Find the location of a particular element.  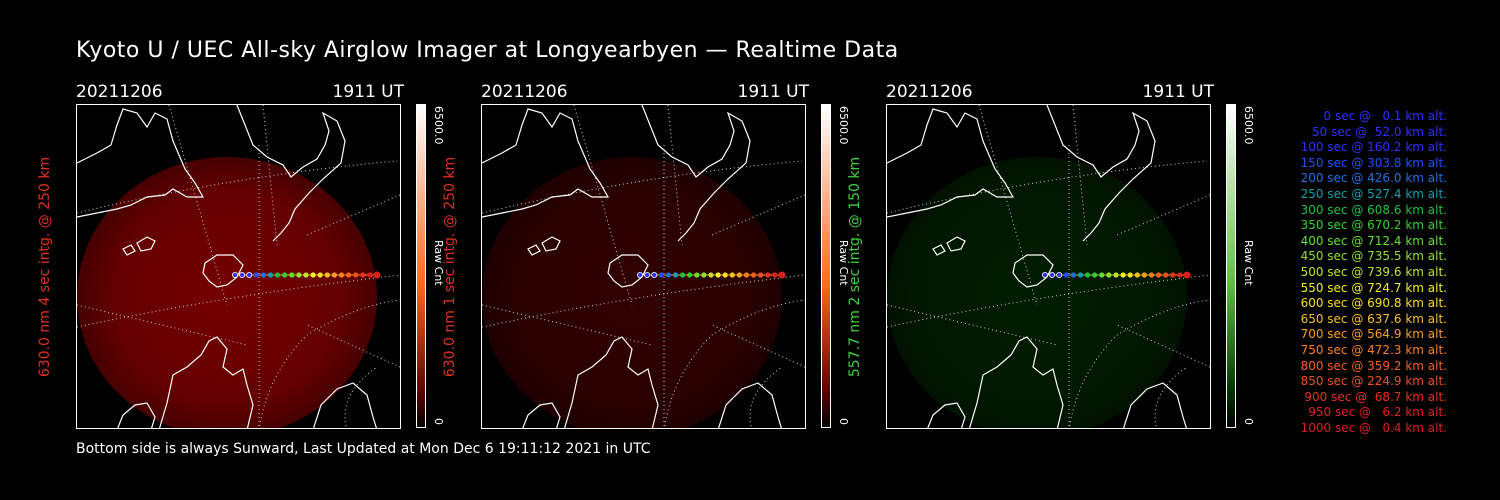

legend-item: 350 sec @ 670.2 km alt. is located at coordinates (1373, 225).